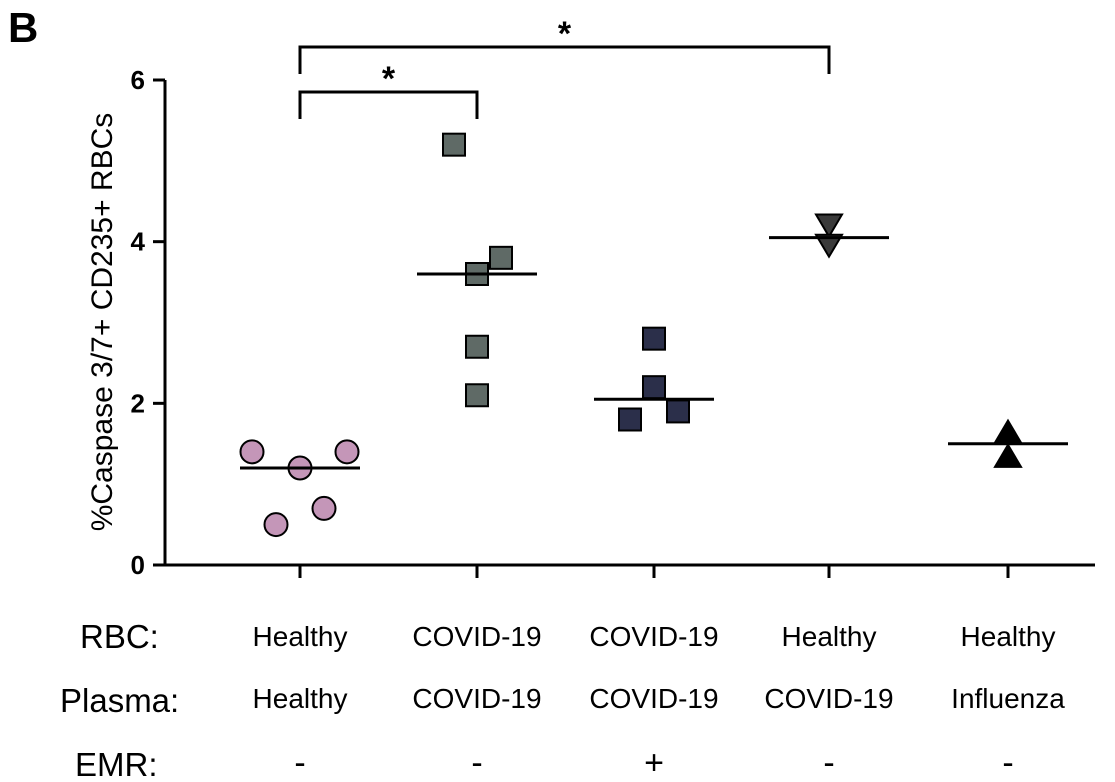  I want to click on row-label-plasma: Plasma:, so click(119, 700).